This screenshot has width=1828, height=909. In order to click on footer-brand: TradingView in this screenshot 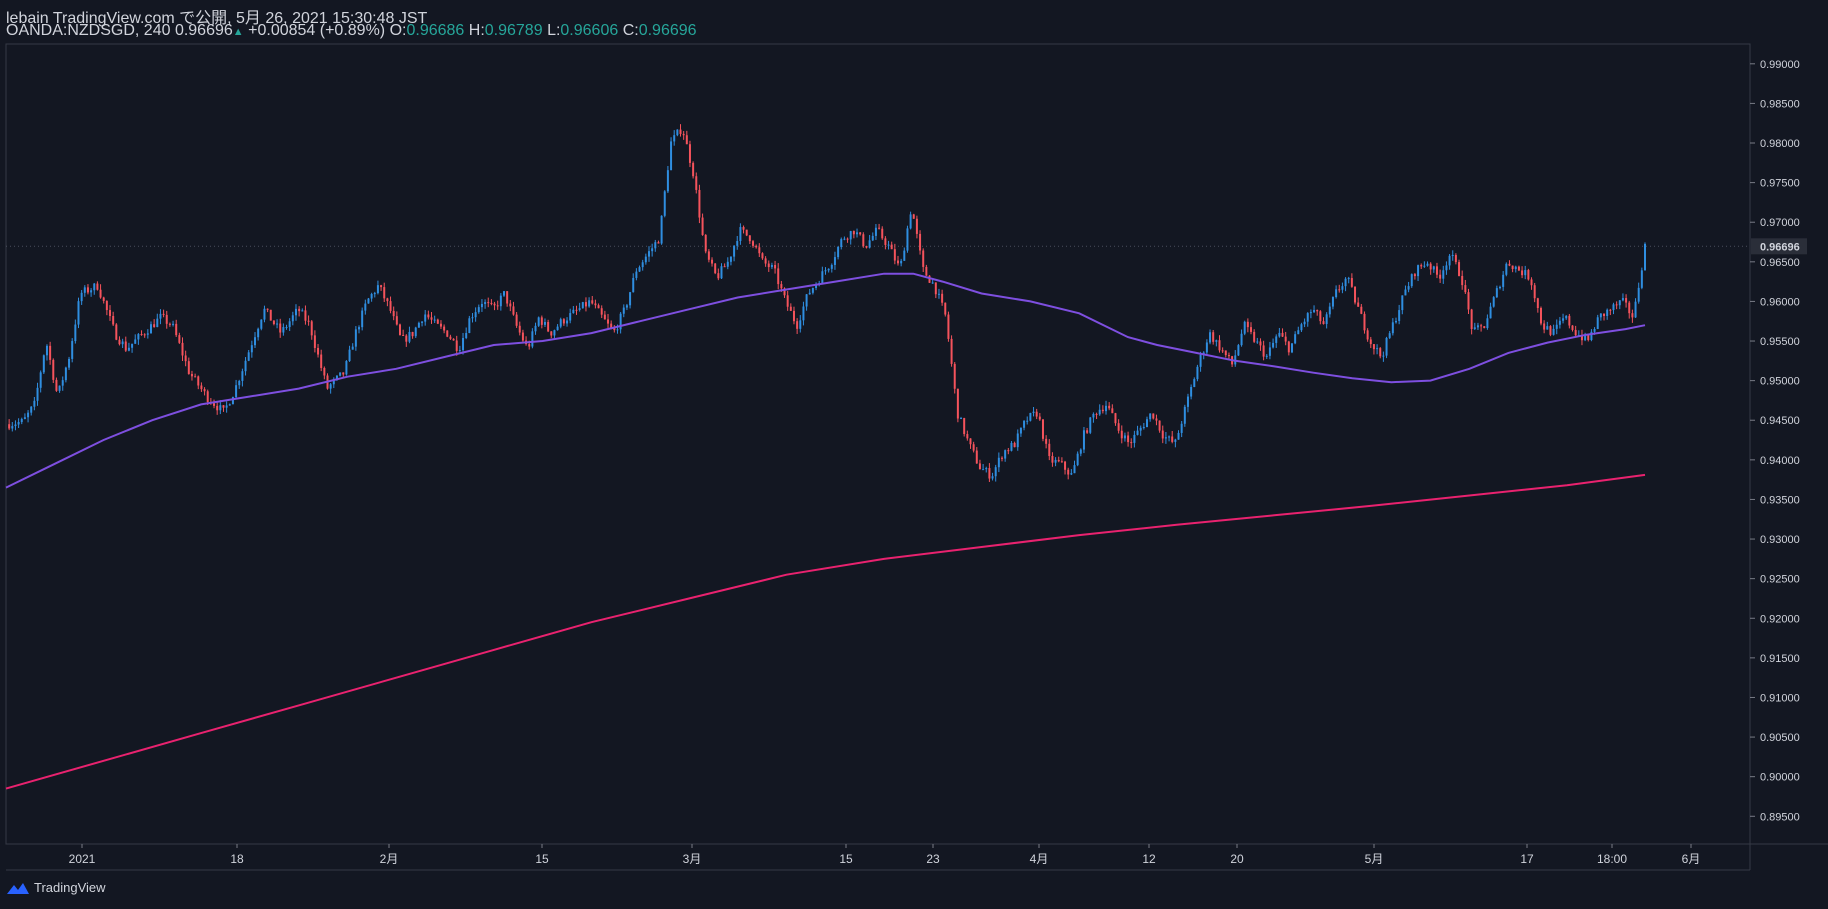, I will do `click(56, 887)`.